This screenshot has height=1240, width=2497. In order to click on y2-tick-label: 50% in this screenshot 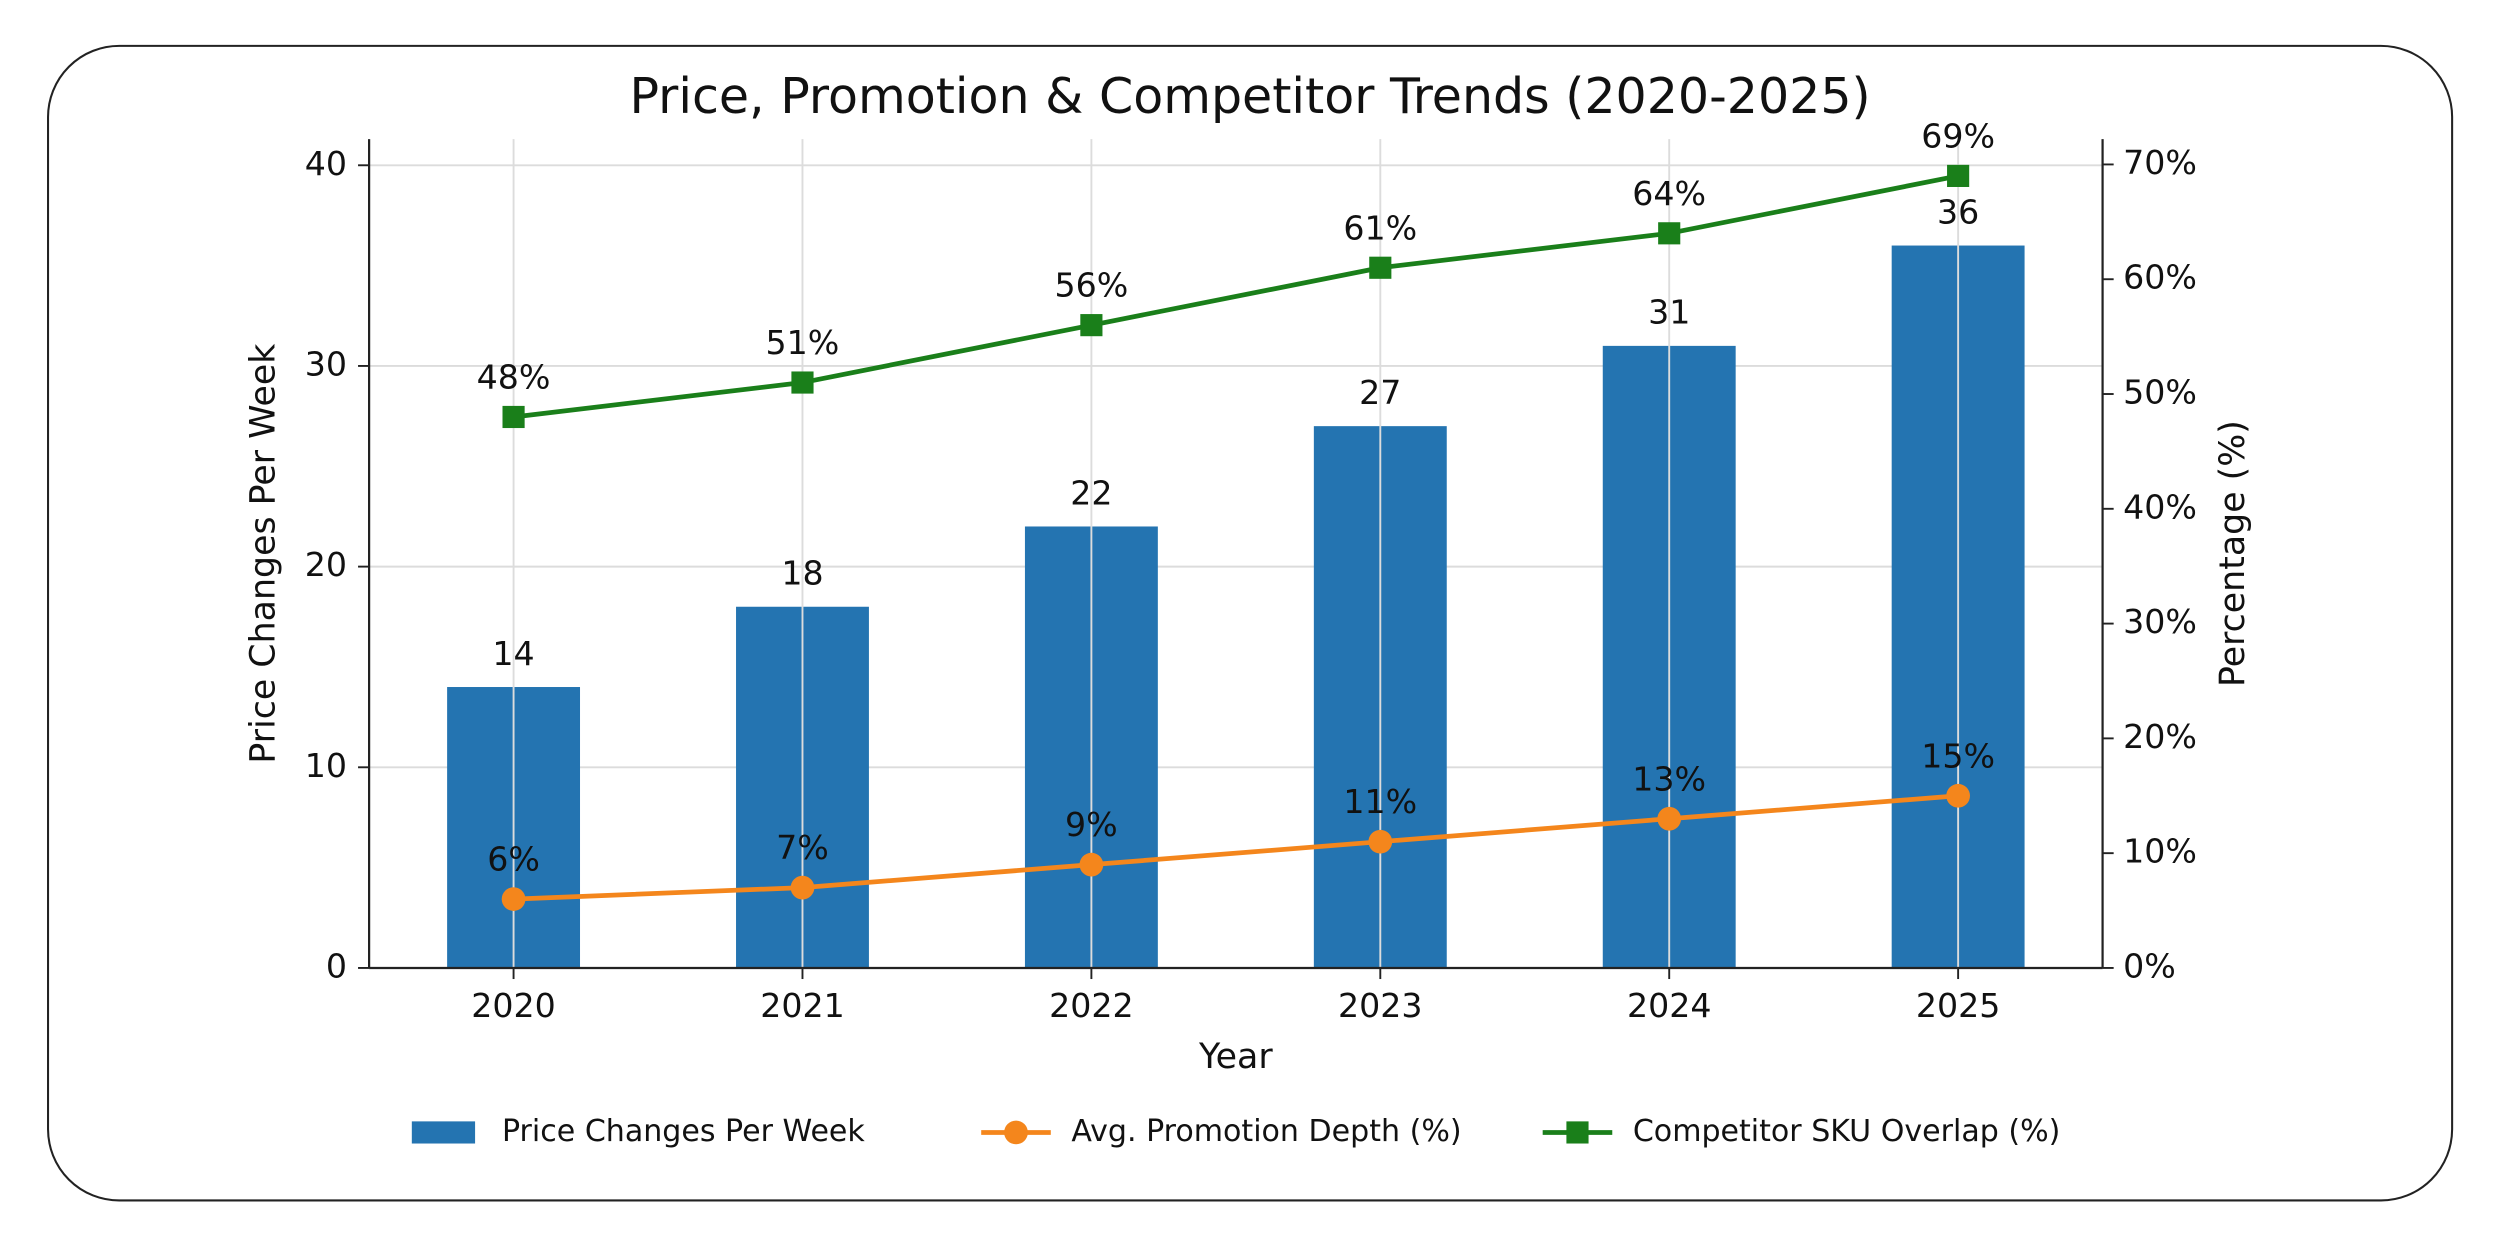, I will do `click(2160, 392)`.